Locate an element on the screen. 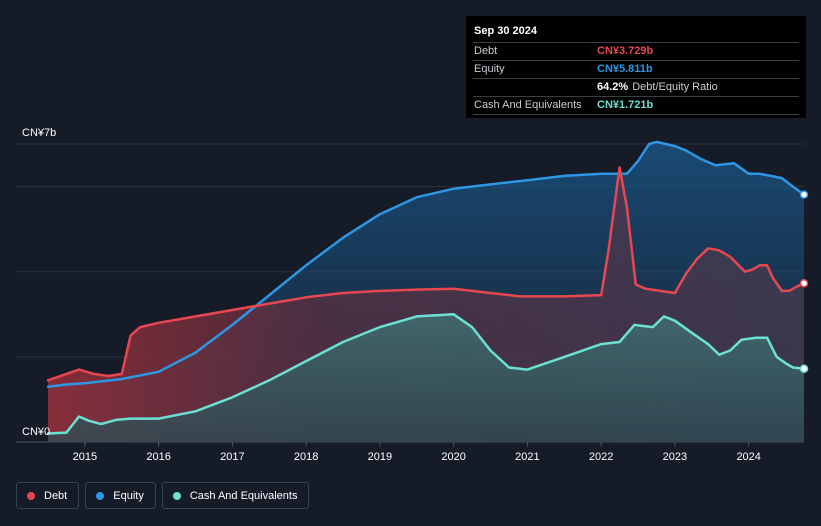  x-tick-label: 2015 is located at coordinates (85, 457).